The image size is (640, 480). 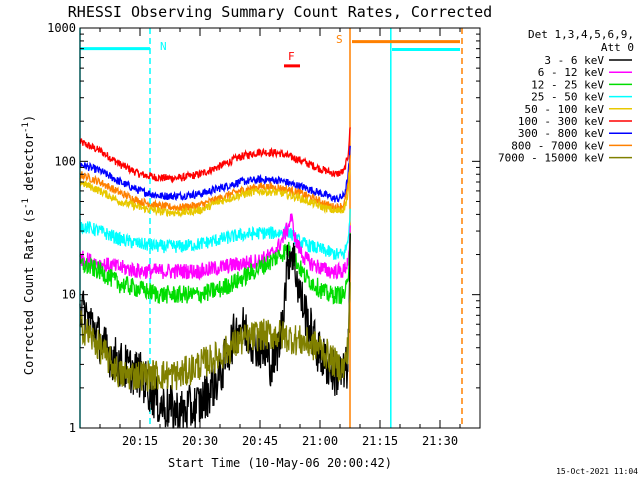 I want to click on legend-header-line-1: Det 1,3,4,5,6,9,, so click(x=581, y=34).